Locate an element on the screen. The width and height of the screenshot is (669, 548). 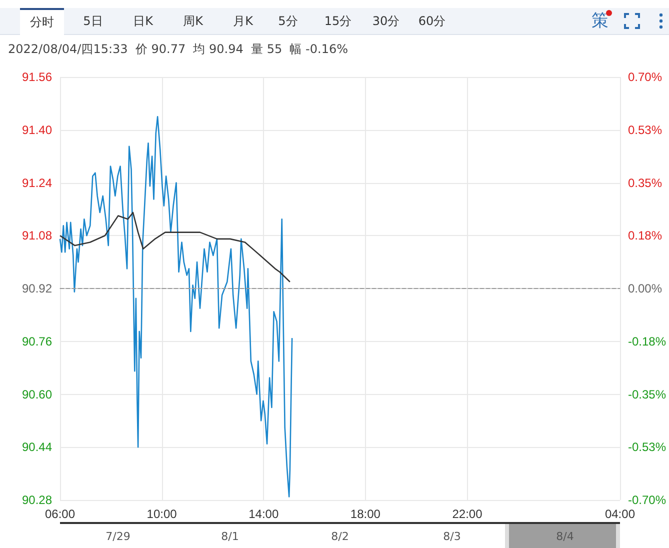
y2-tick-label: -0.53% is located at coordinates (647, 447).